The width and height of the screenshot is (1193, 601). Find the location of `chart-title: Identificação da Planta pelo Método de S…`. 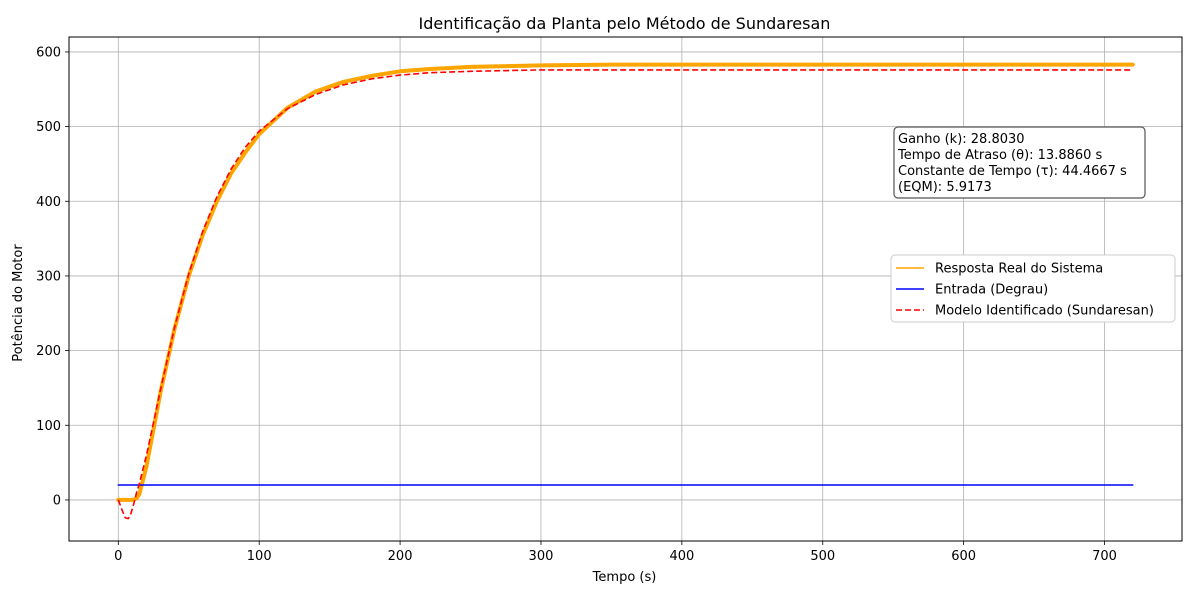

chart-title: Identificação da Planta pelo Método de S… is located at coordinates (625, 23).